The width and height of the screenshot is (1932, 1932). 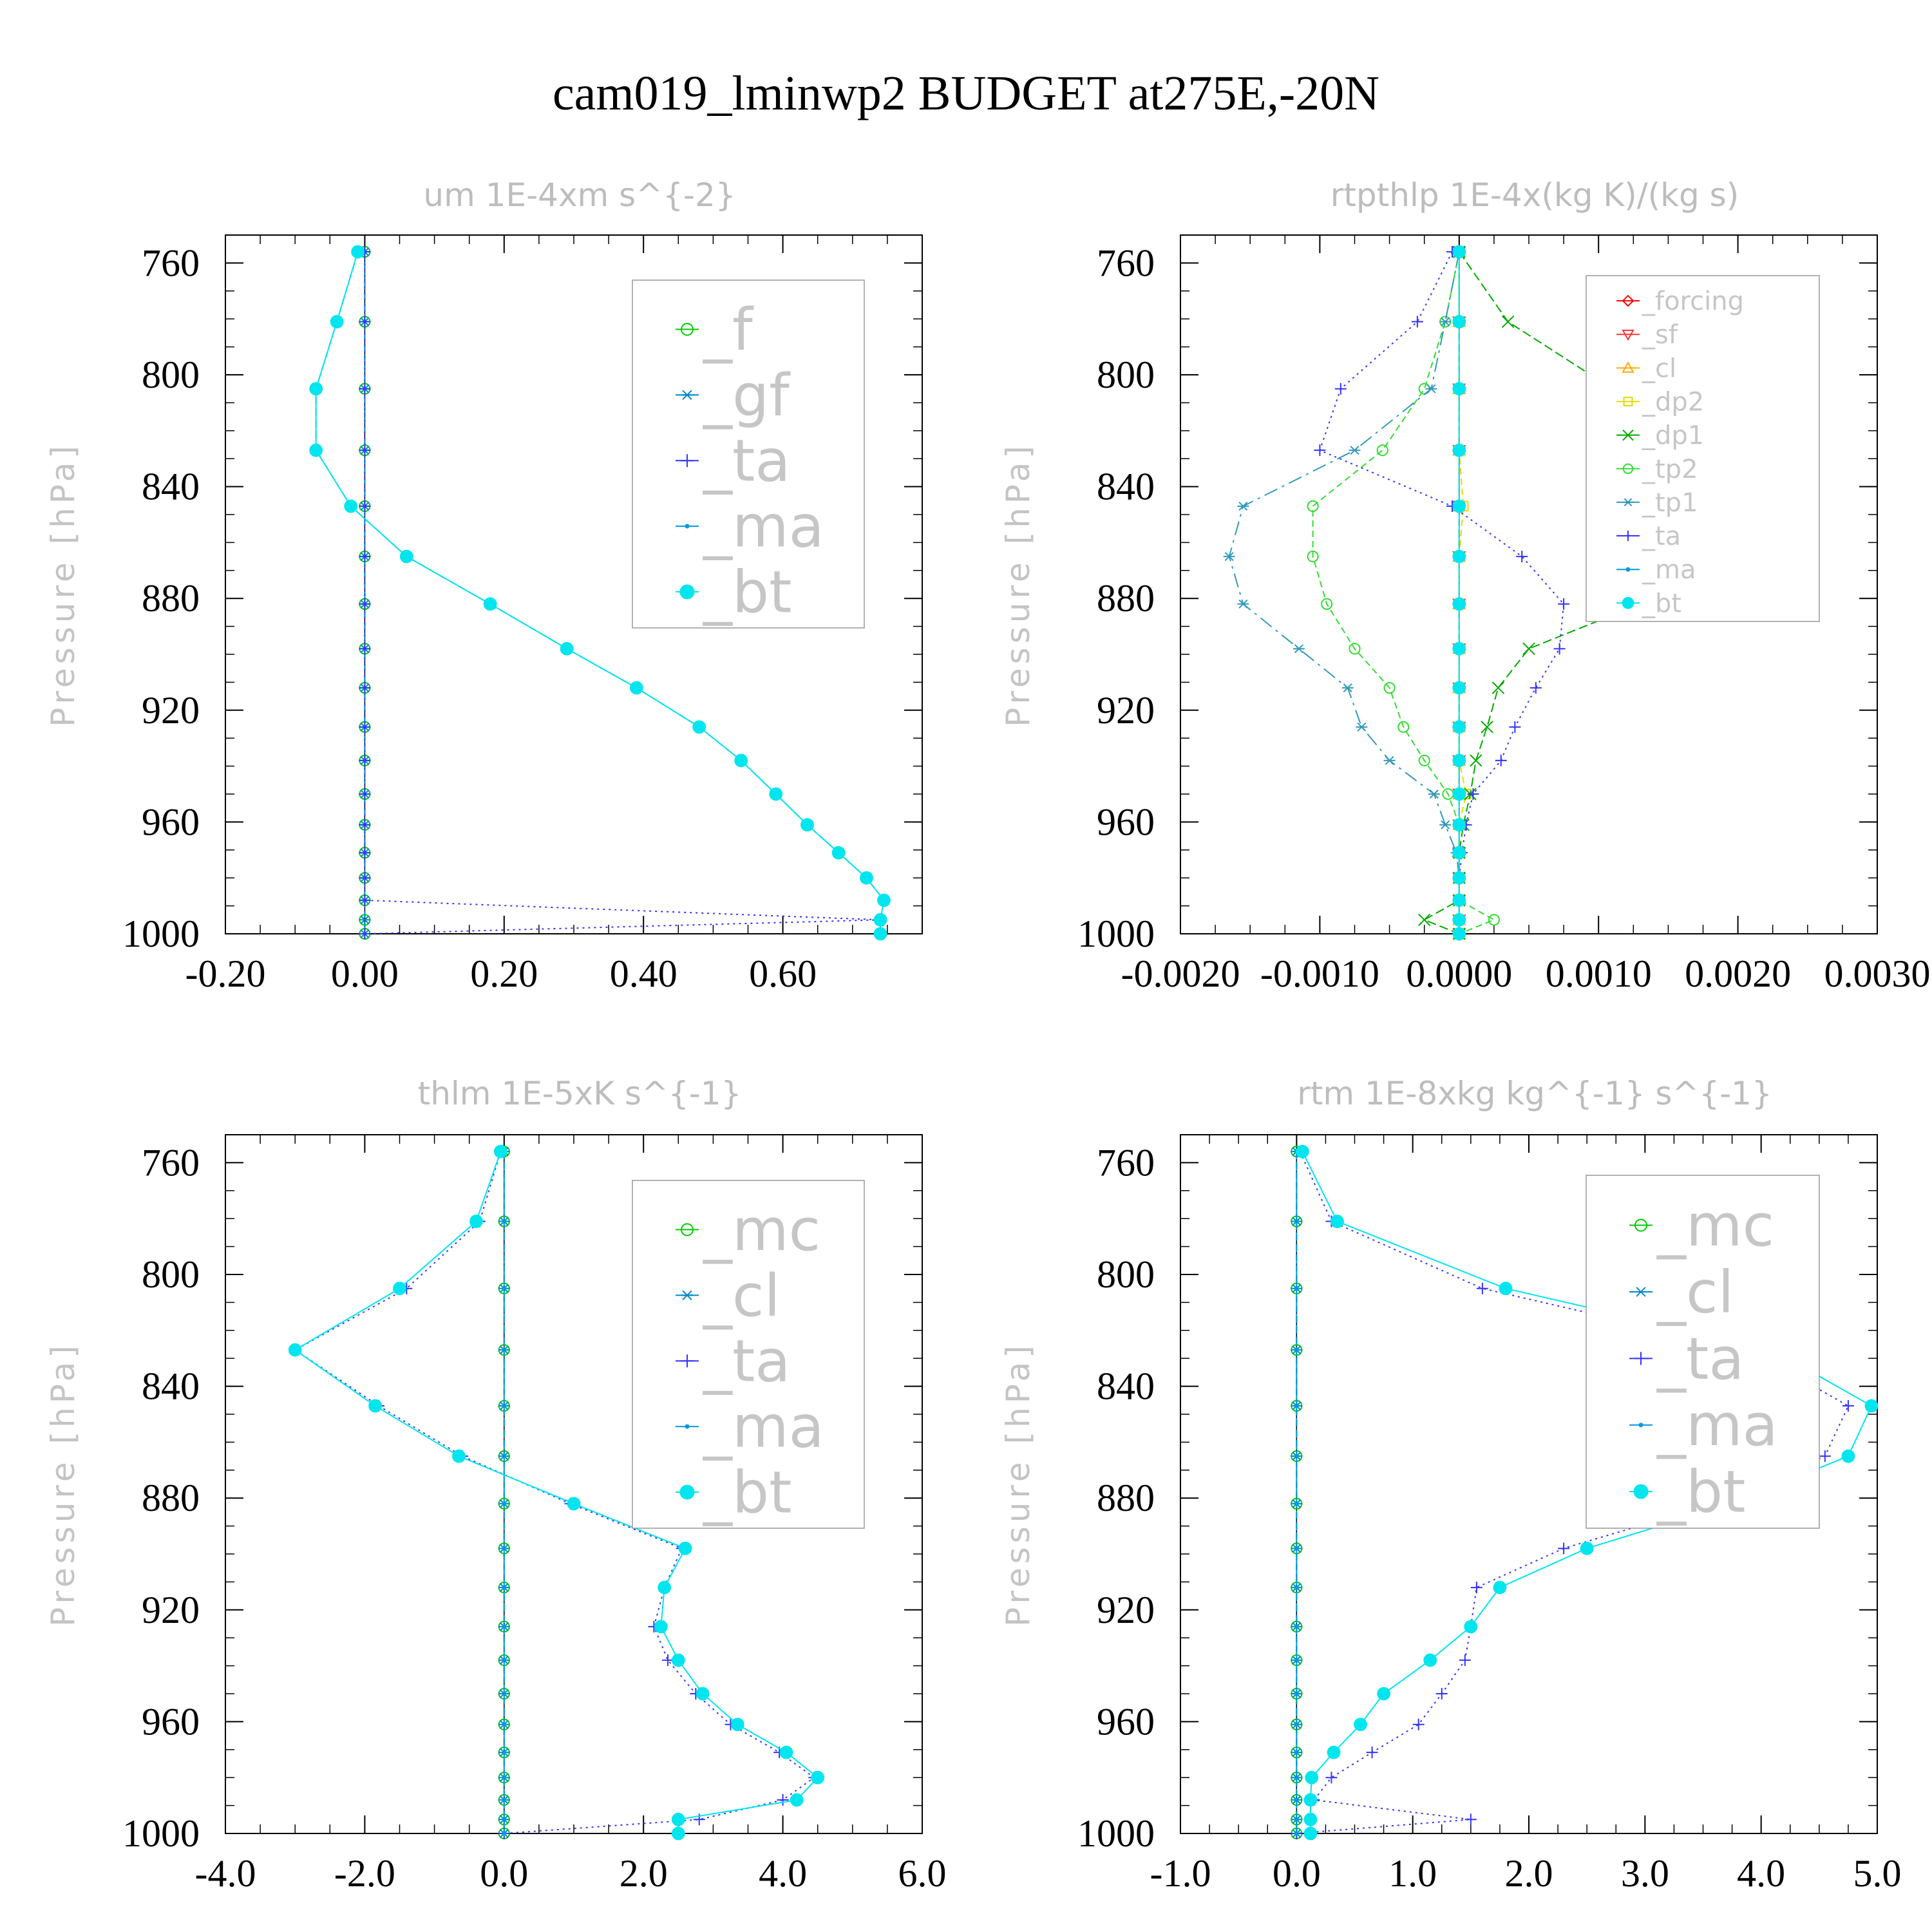 What do you see at coordinates (1645, 1874) in the screenshot?
I see `x-tick-label: 3.0` at bounding box center [1645, 1874].